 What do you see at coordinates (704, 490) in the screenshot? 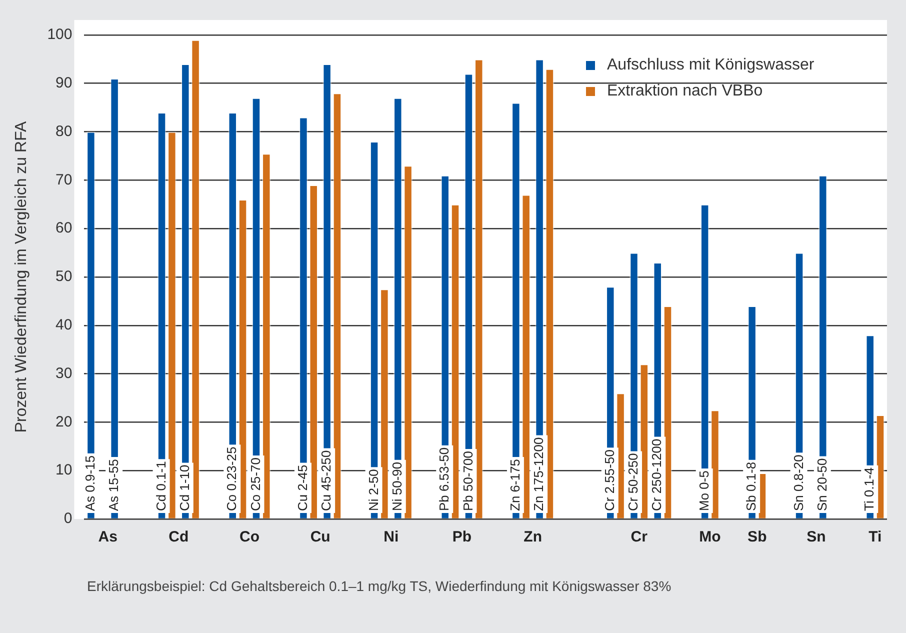
I see `x-tick-label: Mo 0-5` at bounding box center [704, 490].